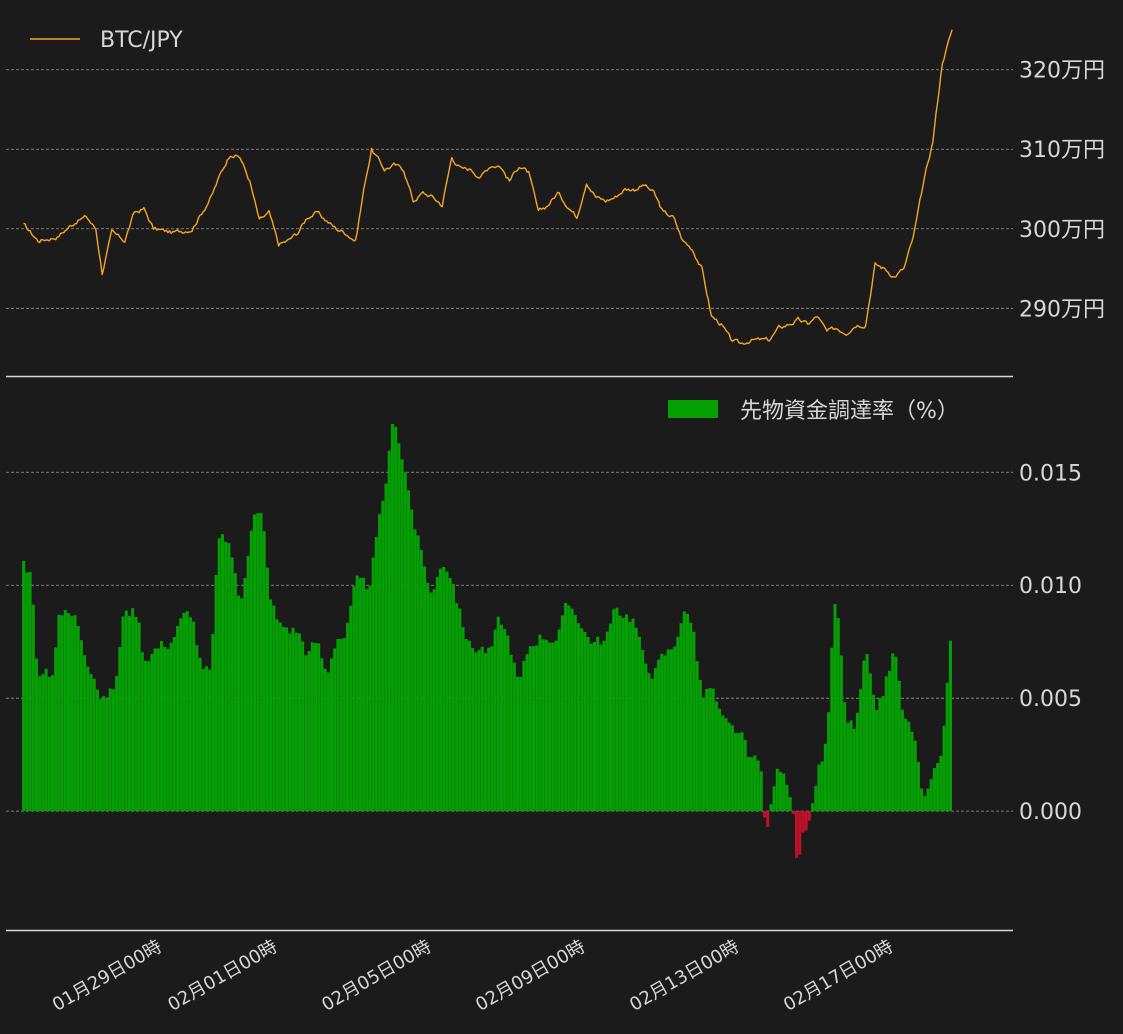 The height and width of the screenshot is (1034, 1123). What do you see at coordinates (684, 976) in the screenshot?
I see `x-tick-label: 02月13日00時` at bounding box center [684, 976].